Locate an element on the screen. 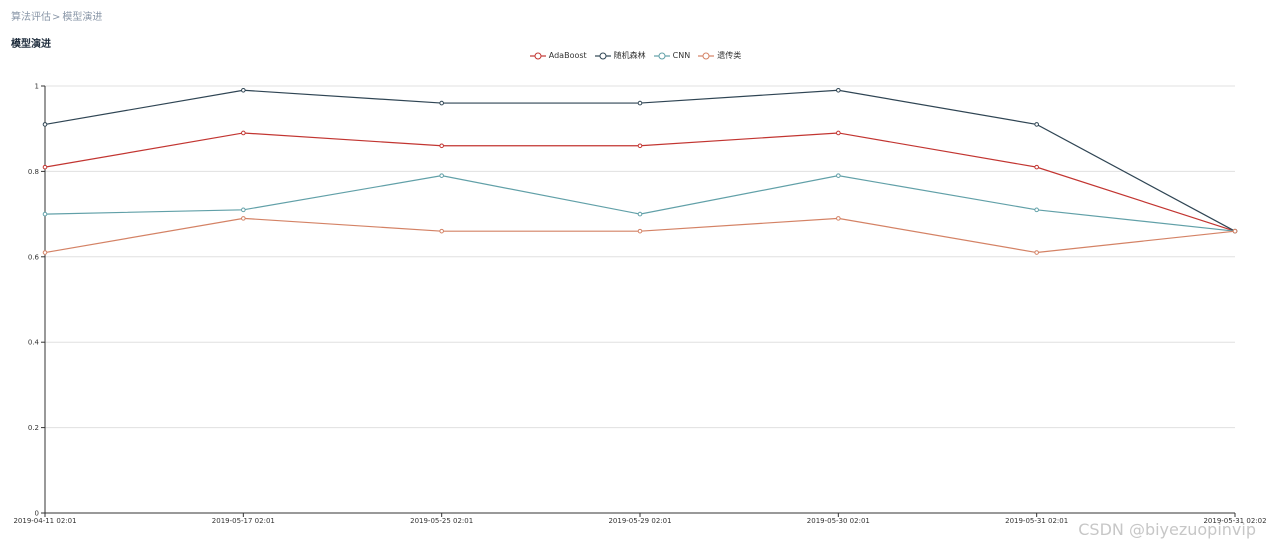 This screenshot has width=1271, height=547. legend-label: 遗传类 is located at coordinates (729, 55).